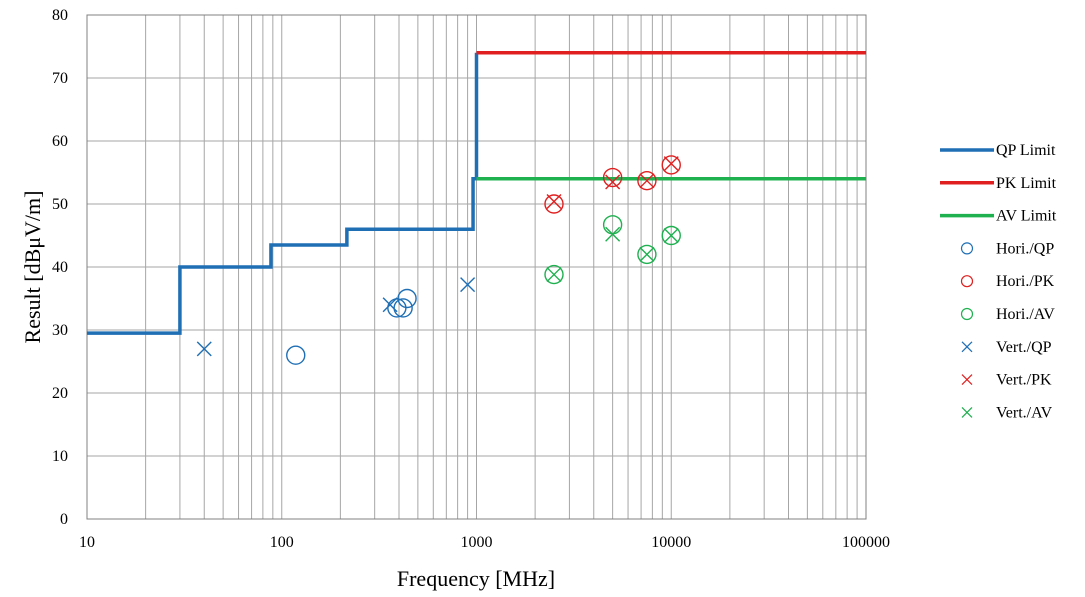 The width and height of the screenshot is (1085, 597). Describe the element at coordinates (282, 542) in the screenshot. I see `x-tick-label: 100` at that location.